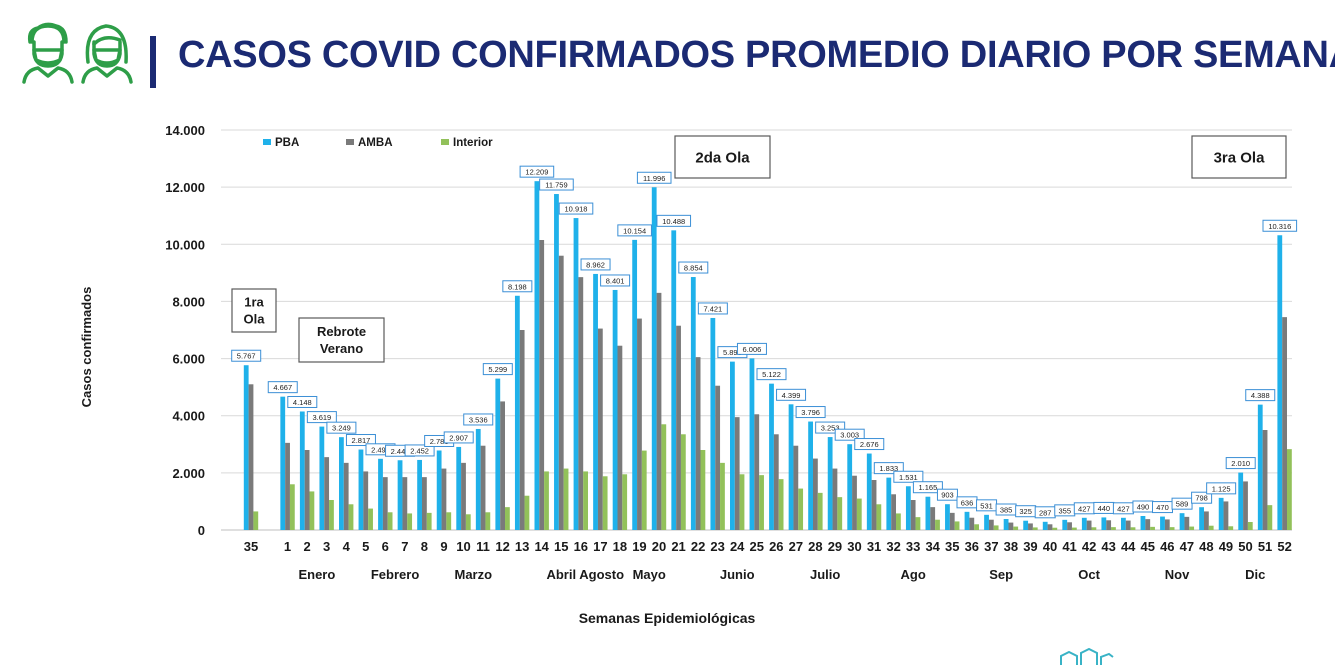  Describe the element at coordinates (188, 416) in the screenshot. I see `y-tick-label: 4.000` at that location.